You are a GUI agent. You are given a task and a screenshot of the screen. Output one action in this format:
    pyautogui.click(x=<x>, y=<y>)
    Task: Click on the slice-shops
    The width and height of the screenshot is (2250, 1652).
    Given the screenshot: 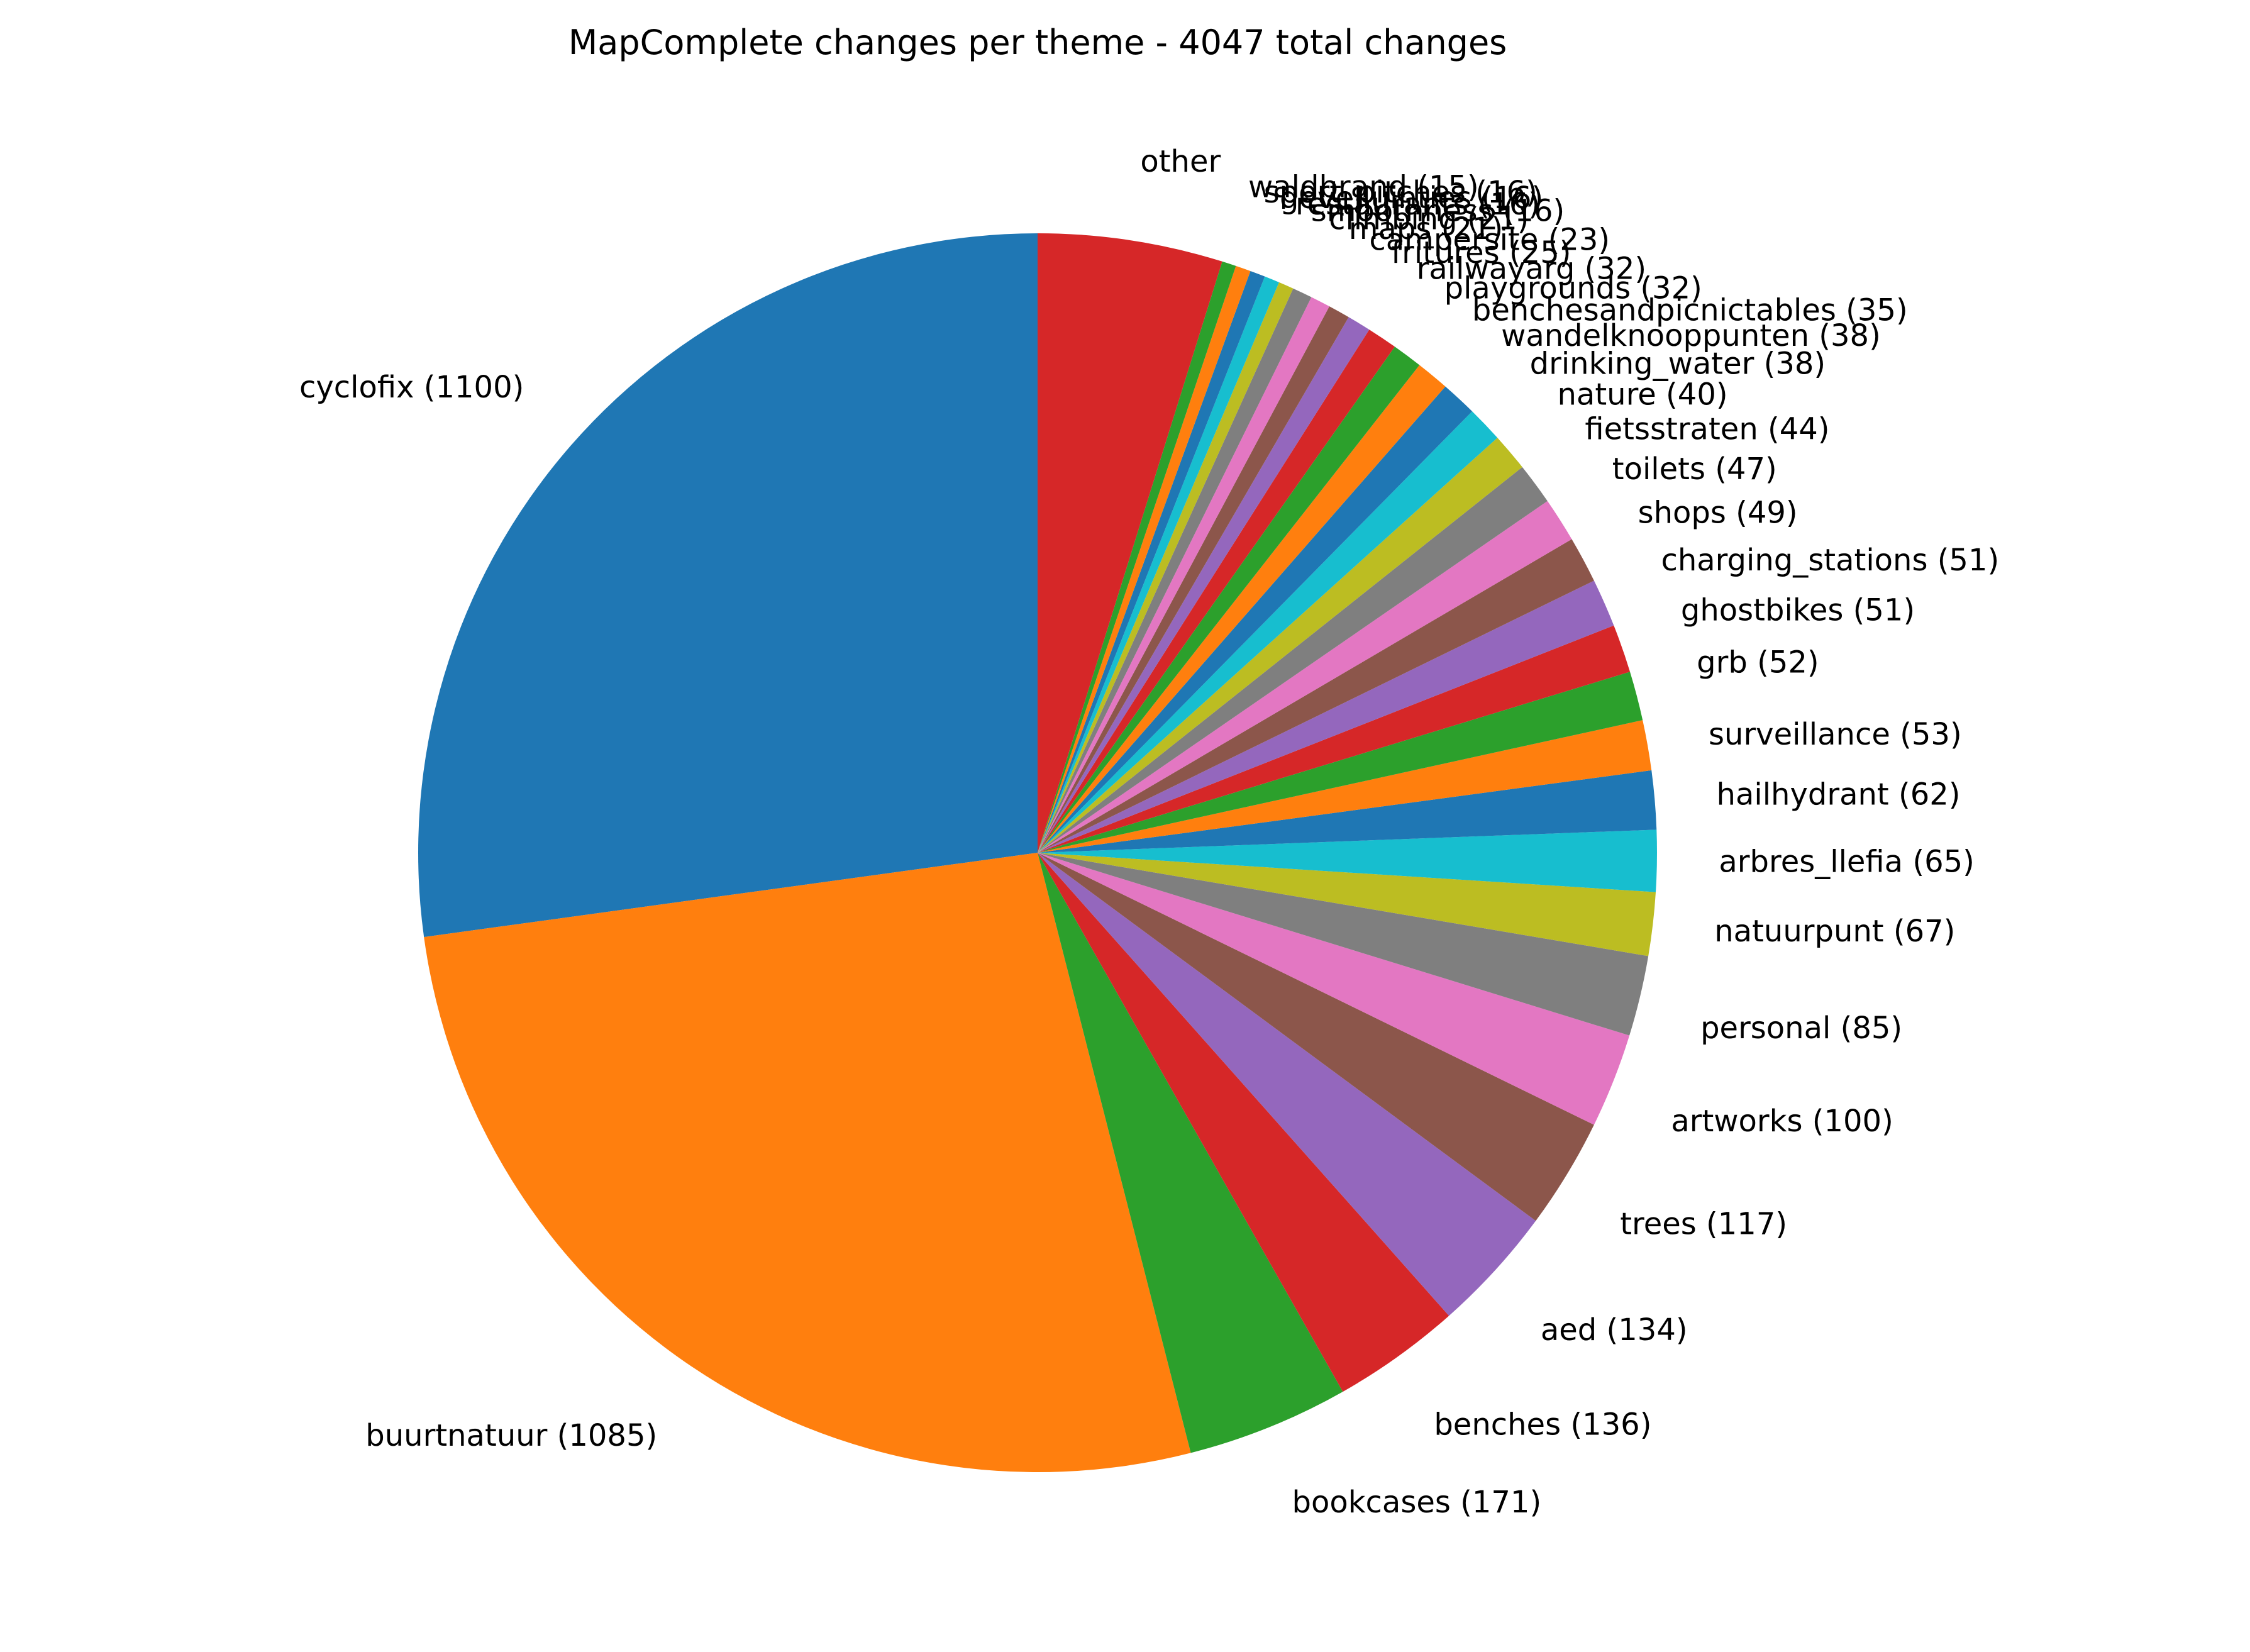 What is the action you would take?
    pyautogui.click(x=1316, y=696)
    